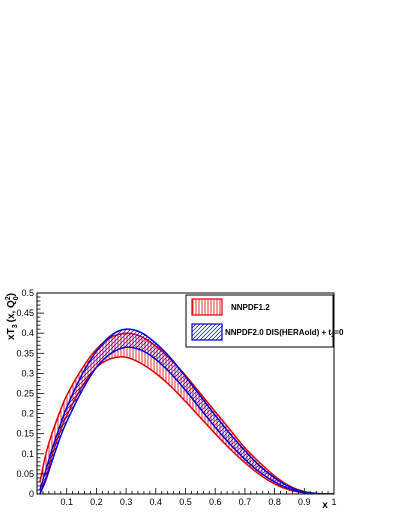 Image resolution: width=401 pixels, height=518 pixels. I want to click on x-tick-label: 1, so click(333, 502).